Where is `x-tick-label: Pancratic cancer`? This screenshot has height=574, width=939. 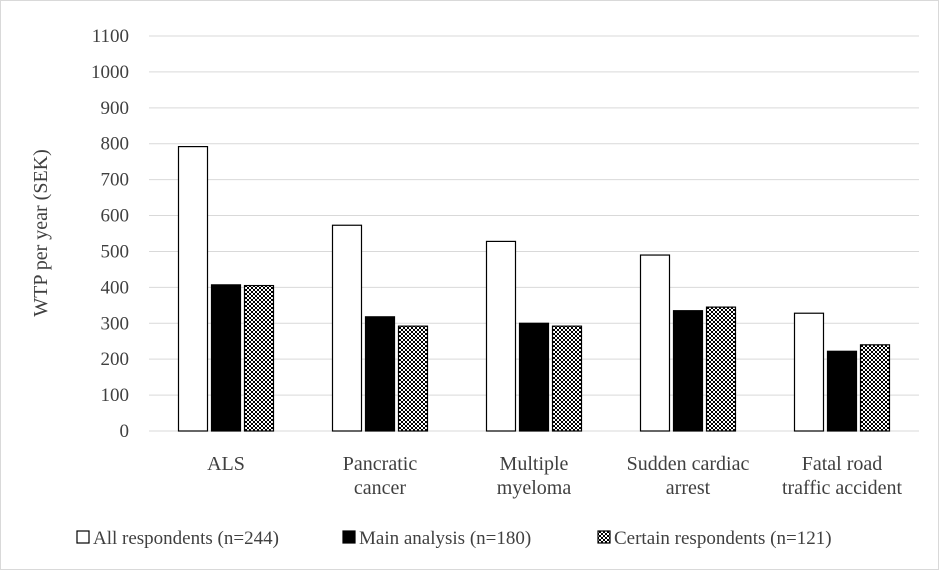 x-tick-label: Pancratic cancer is located at coordinates (380, 476).